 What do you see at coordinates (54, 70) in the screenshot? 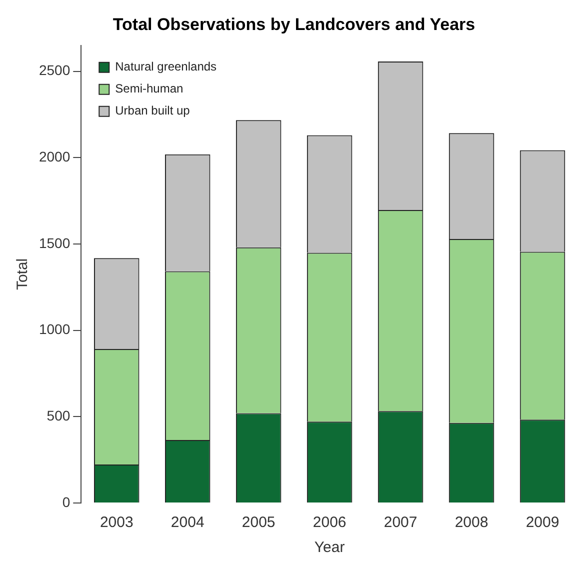
I see `y-tick-label: 2500` at bounding box center [54, 70].